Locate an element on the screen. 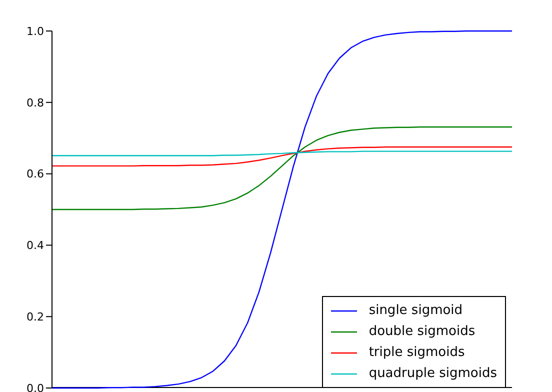  y-tick-label: 0.0 is located at coordinates (35, 387).